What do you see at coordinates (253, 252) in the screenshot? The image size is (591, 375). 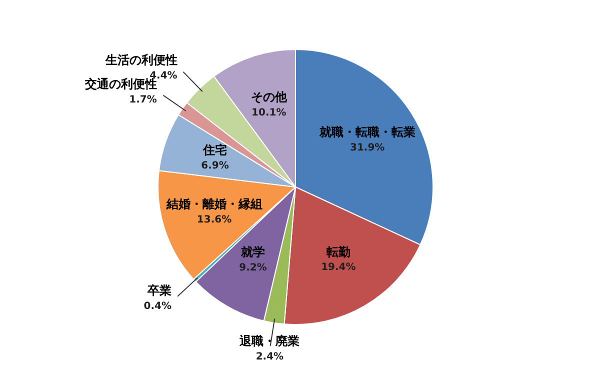 I see `slice-label: 就学` at bounding box center [253, 252].